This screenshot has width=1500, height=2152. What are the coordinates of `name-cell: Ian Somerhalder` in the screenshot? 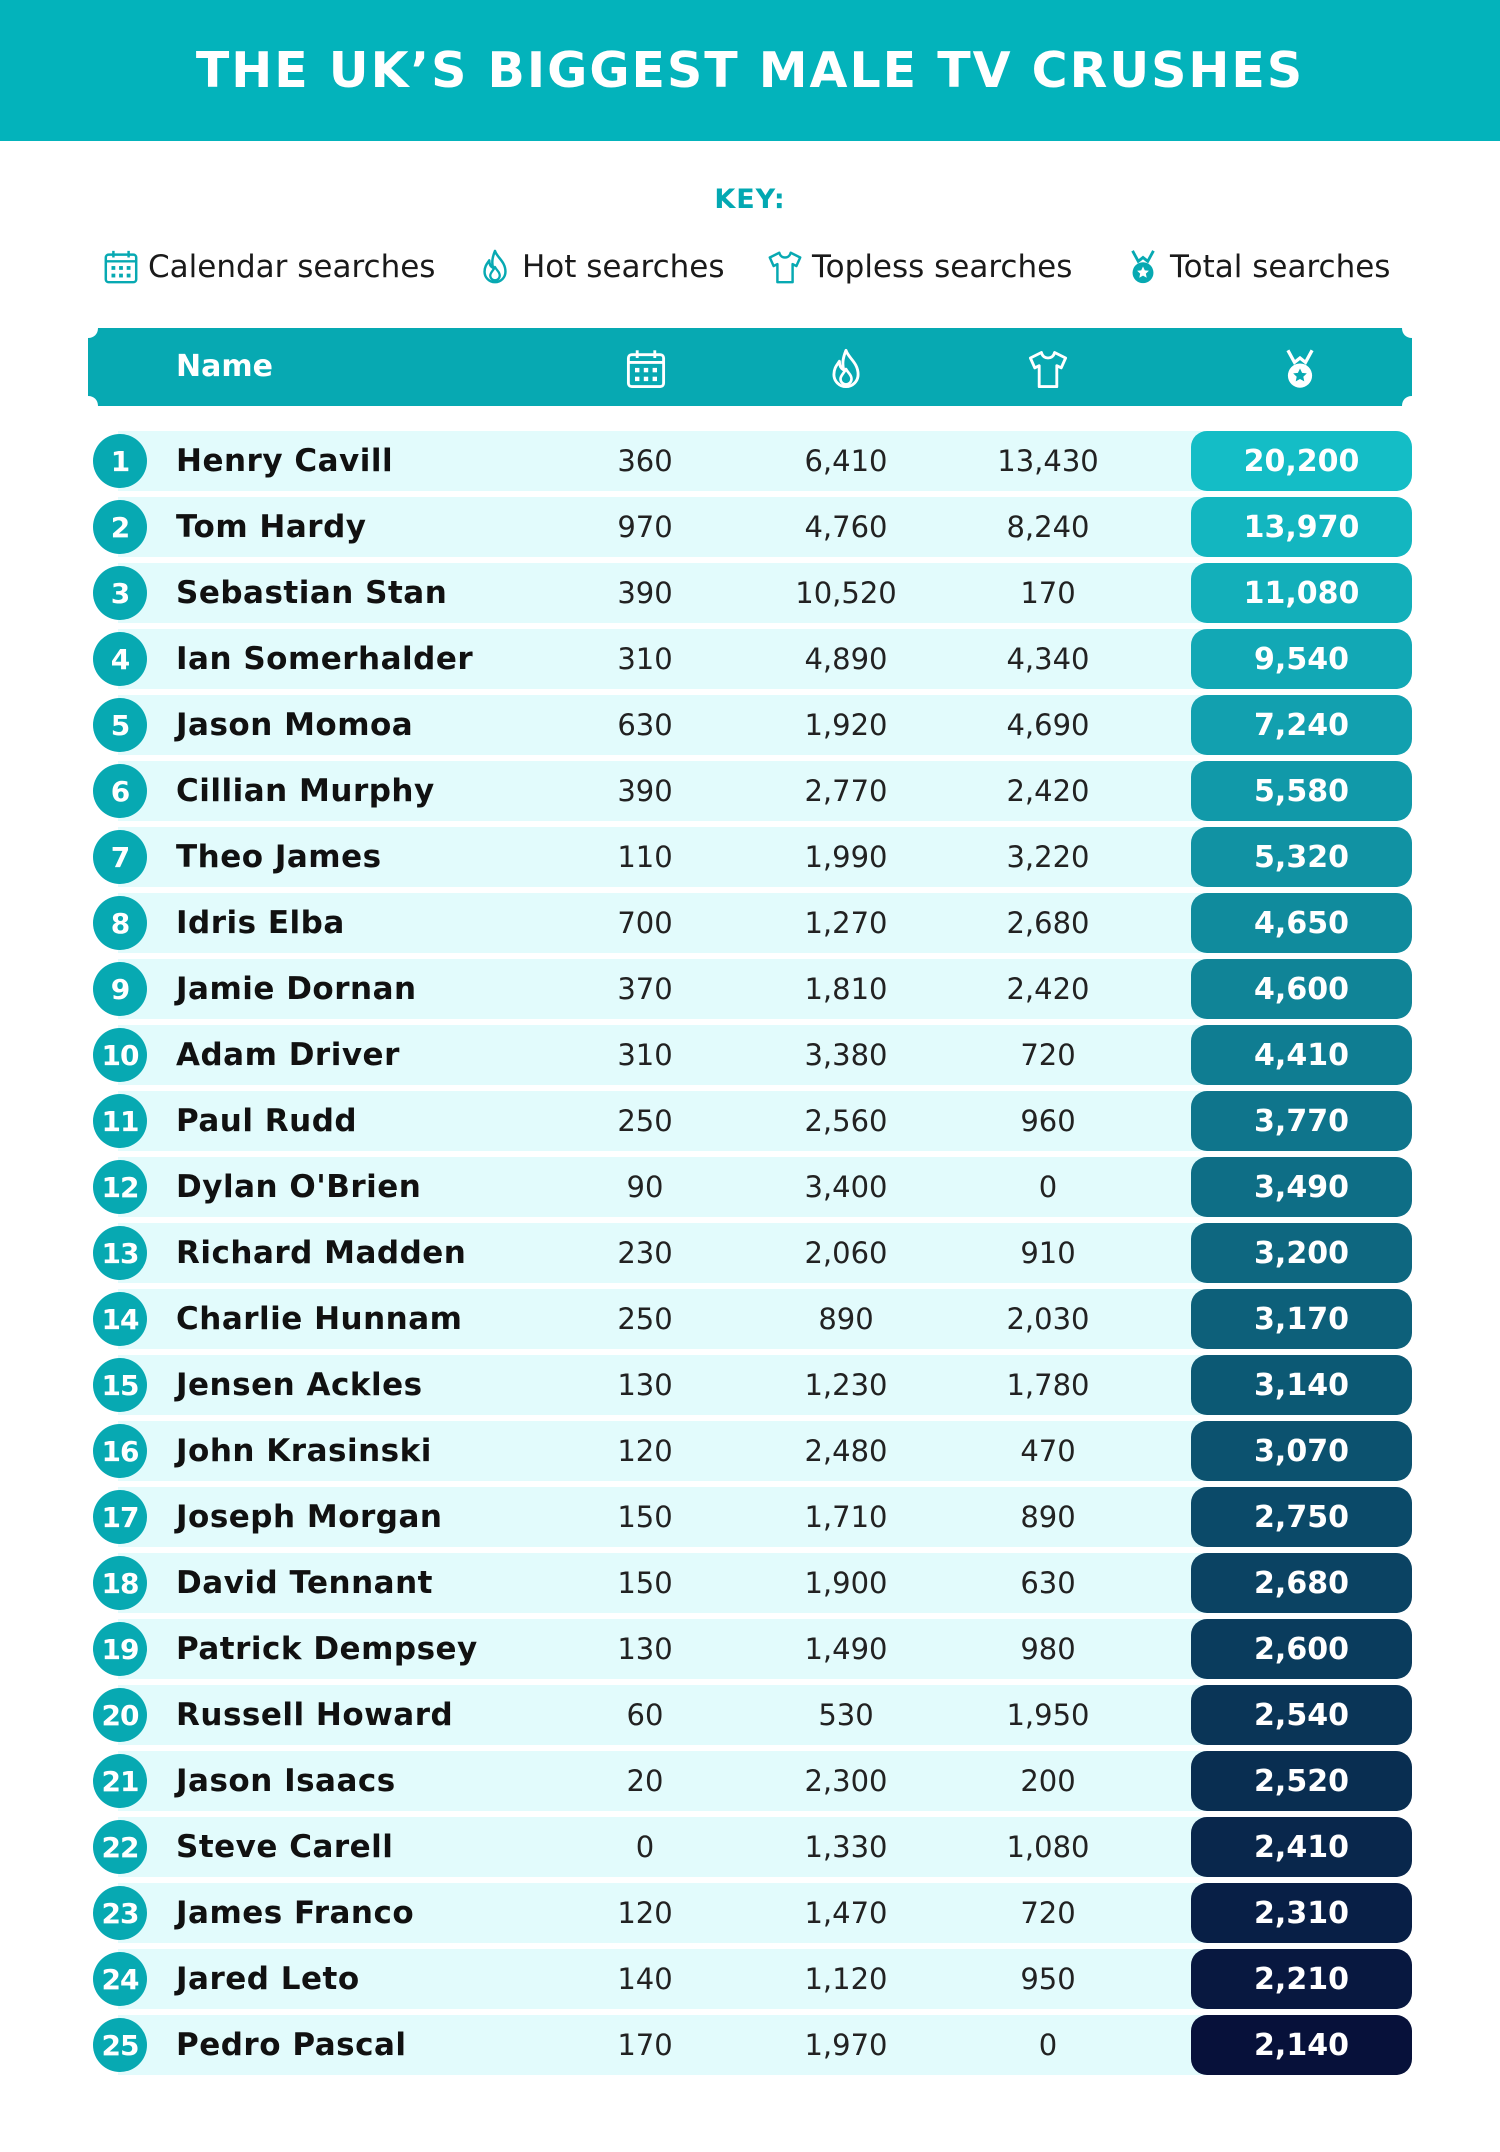 It's located at (325, 659).